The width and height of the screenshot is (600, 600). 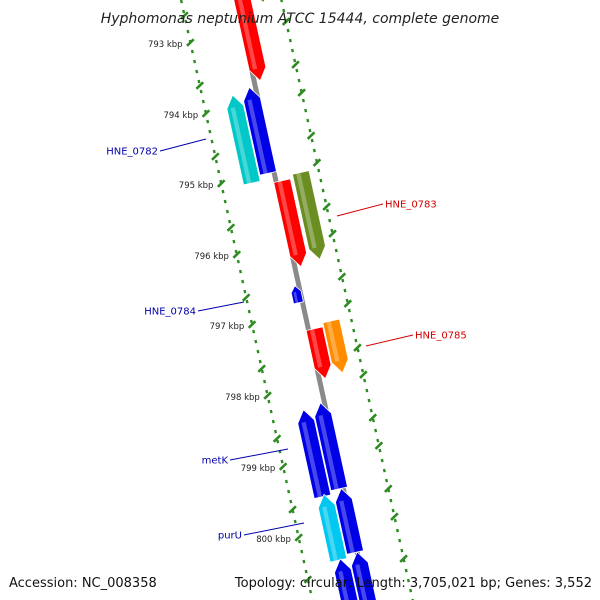 I want to click on gene-arrow-r2-shine, so click(x=257, y=137).